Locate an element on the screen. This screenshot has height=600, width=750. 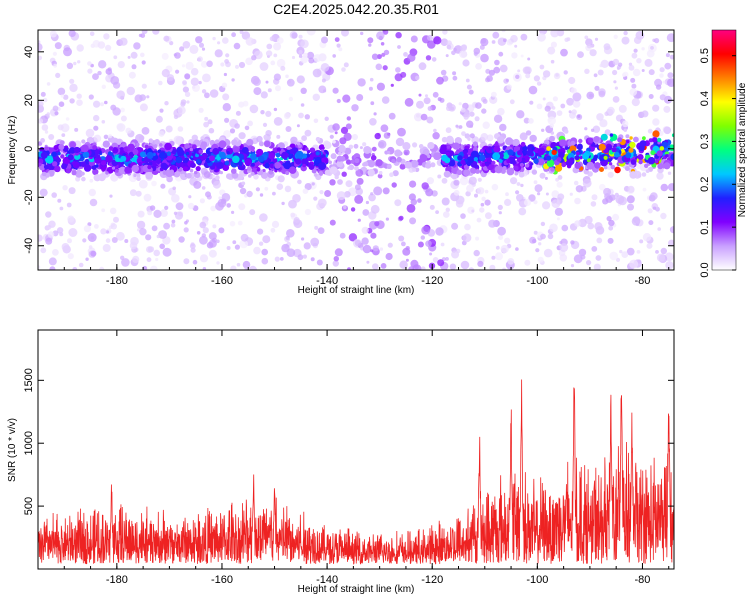
spectrogram-x-tick-label: -160 is located at coordinates (222, 281).